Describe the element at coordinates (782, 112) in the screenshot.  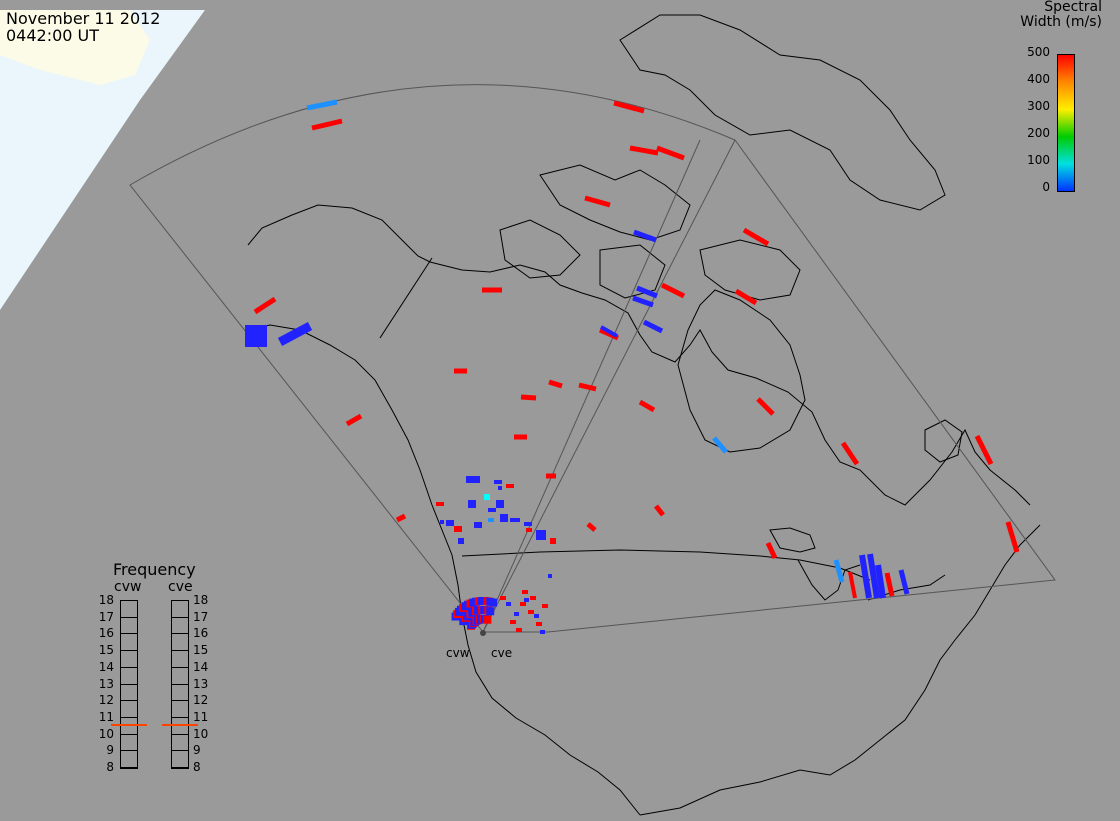
I see `greenland-outline` at that location.